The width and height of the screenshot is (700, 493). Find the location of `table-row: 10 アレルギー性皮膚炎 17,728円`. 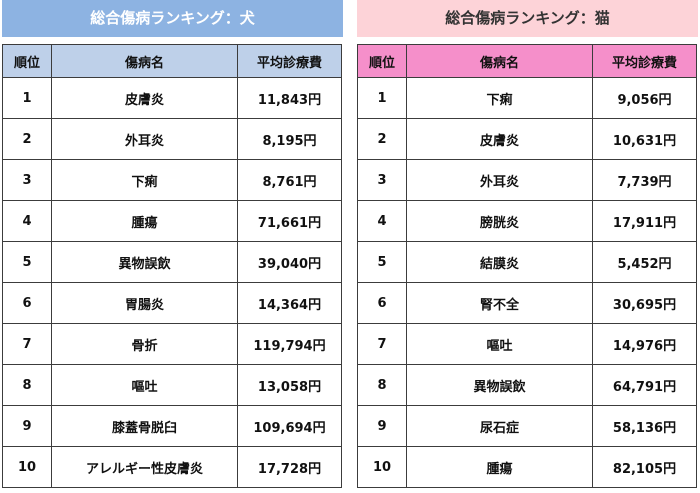

table-row: 10 アレルギー性皮膚炎 17,728円 is located at coordinates (172, 467).